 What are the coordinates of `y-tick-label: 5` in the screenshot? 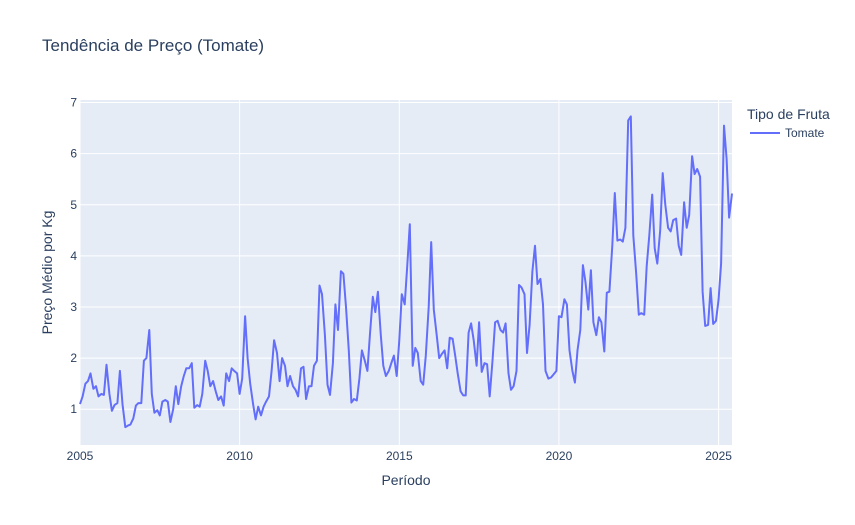 It's located at (73, 205).